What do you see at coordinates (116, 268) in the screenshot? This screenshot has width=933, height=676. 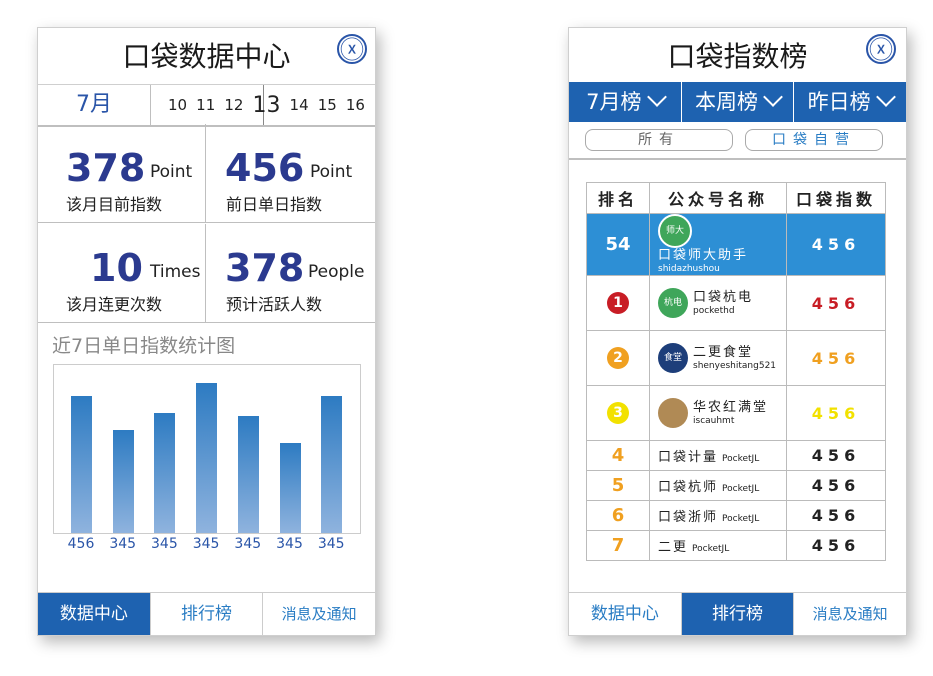 I see `stat-value: 10` at bounding box center [116, 268].